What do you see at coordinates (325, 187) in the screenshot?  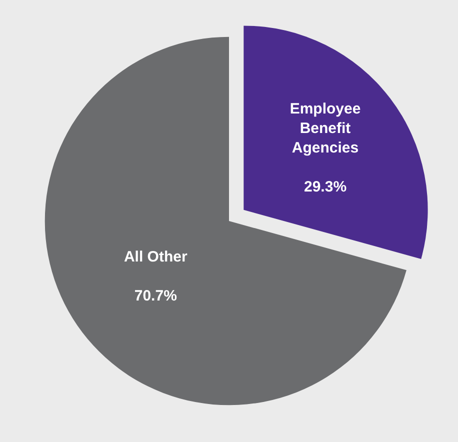 I see `data-label: 29.3%` at bounding box center [325, 187].